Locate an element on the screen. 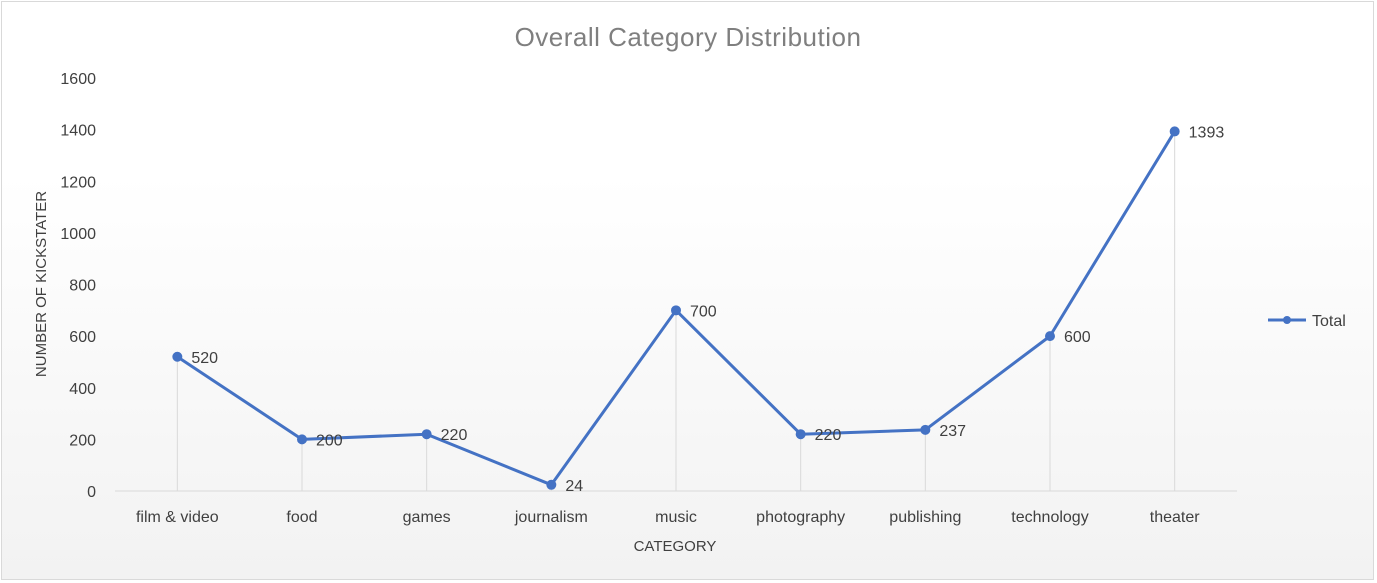 The image size is (1377, 583). x-tick-label: music is located at coordinates (676, 517).